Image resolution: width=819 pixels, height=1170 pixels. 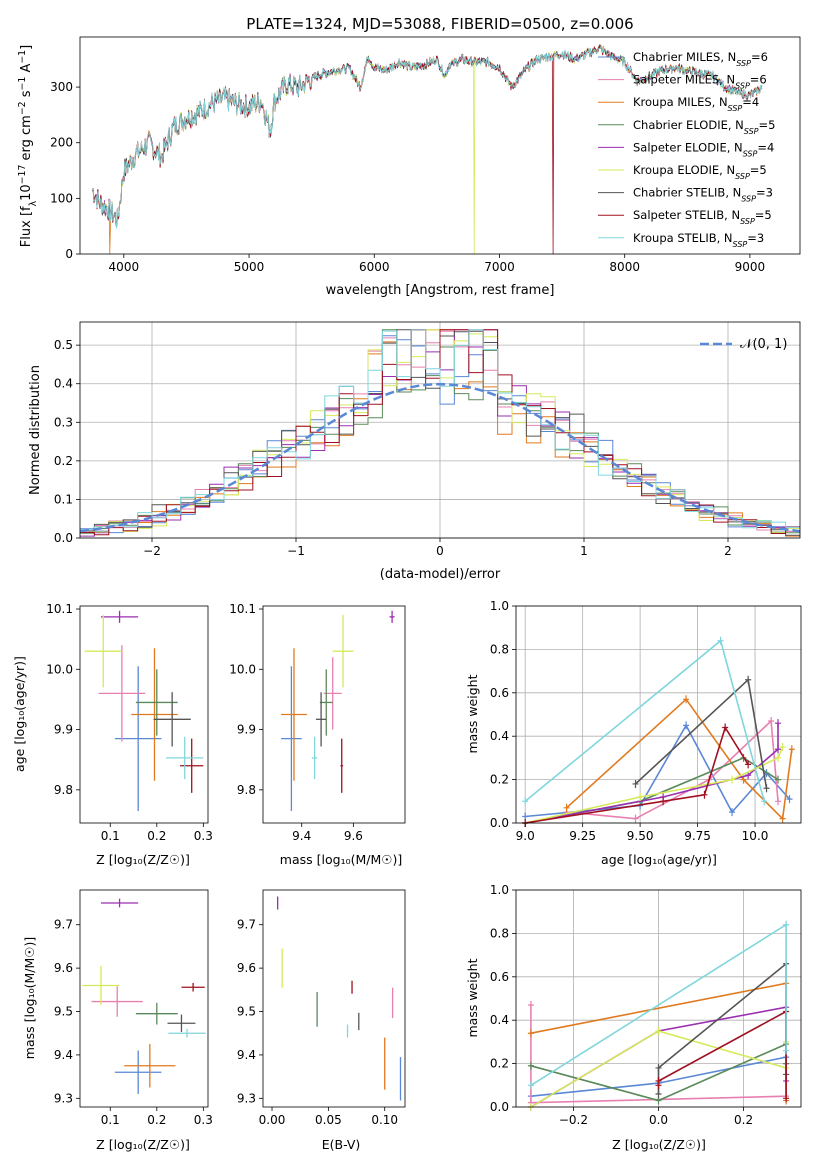 I want to click on y-tick-label: 200, so click(x=61, y=143).